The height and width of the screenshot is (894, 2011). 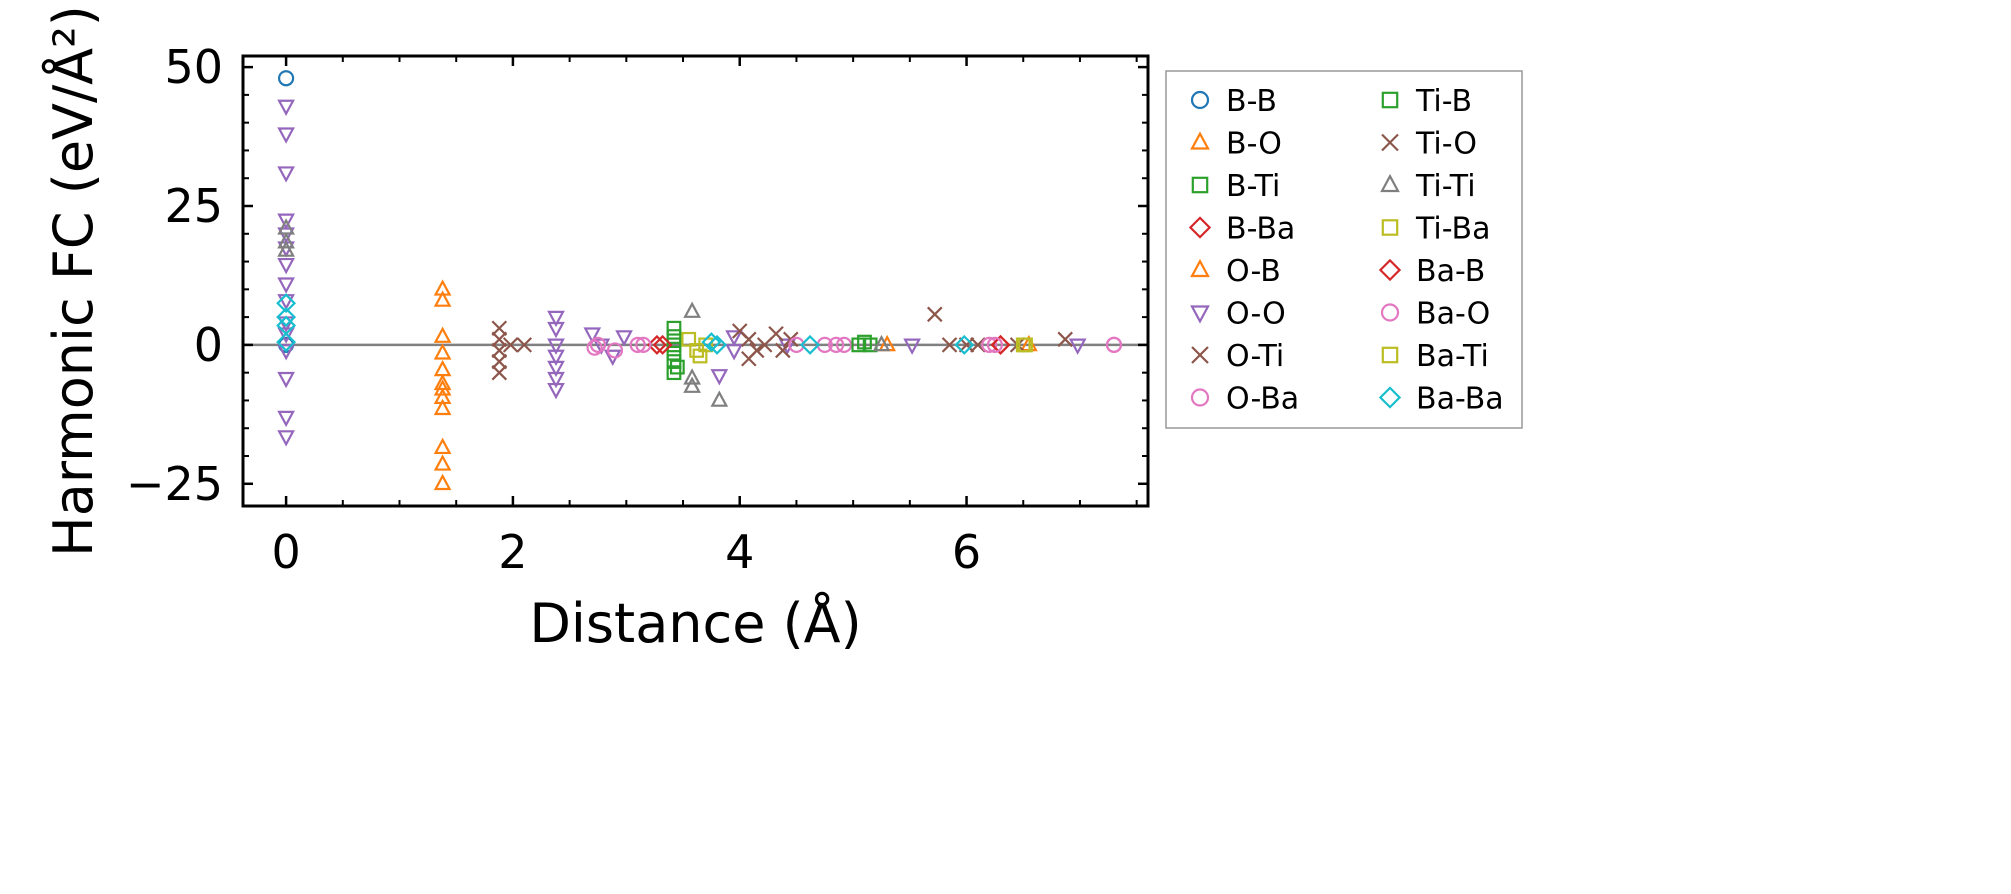 What do you see at coordinates (499, 328) in the screenshot?
I see `point-O-Ti-0-stroke-b` at bounding box center [499, 328].